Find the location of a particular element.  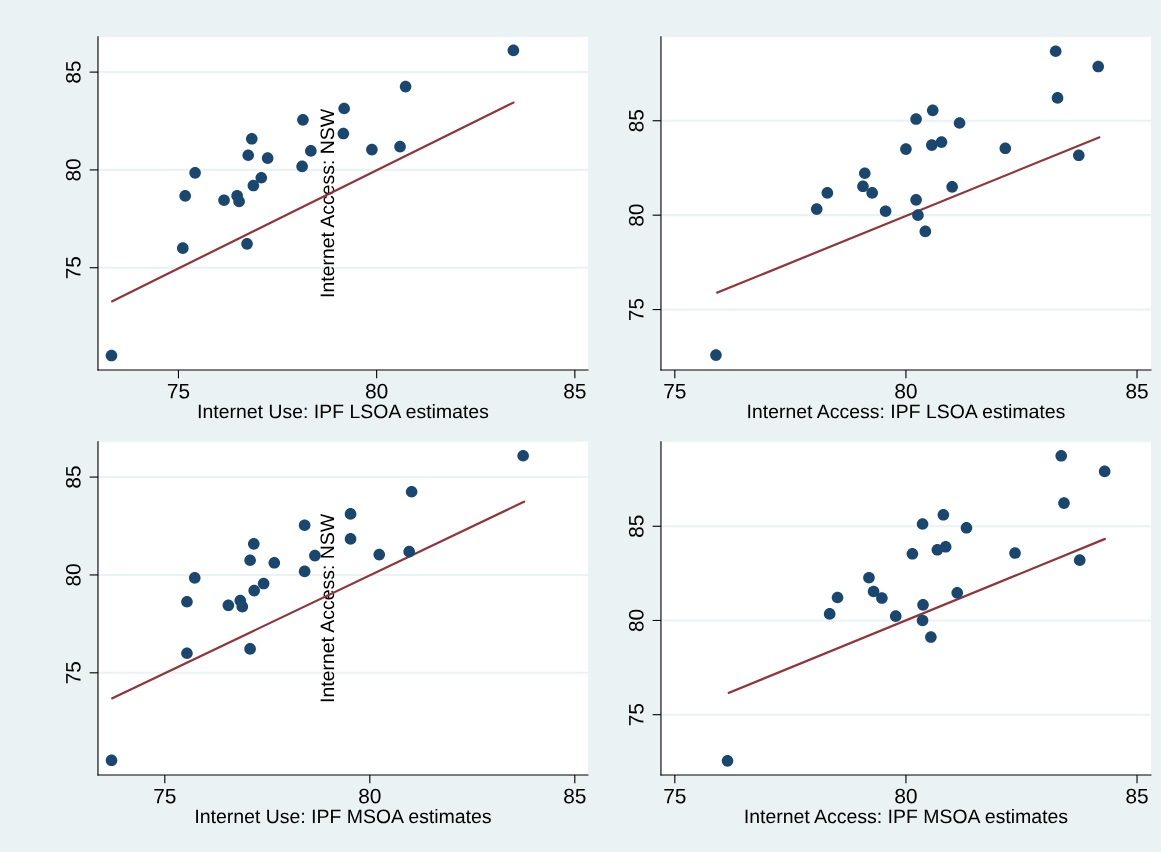

x-axis-title: Internet Access: IPF MSOA estimates is located at coordinates (906, 816).